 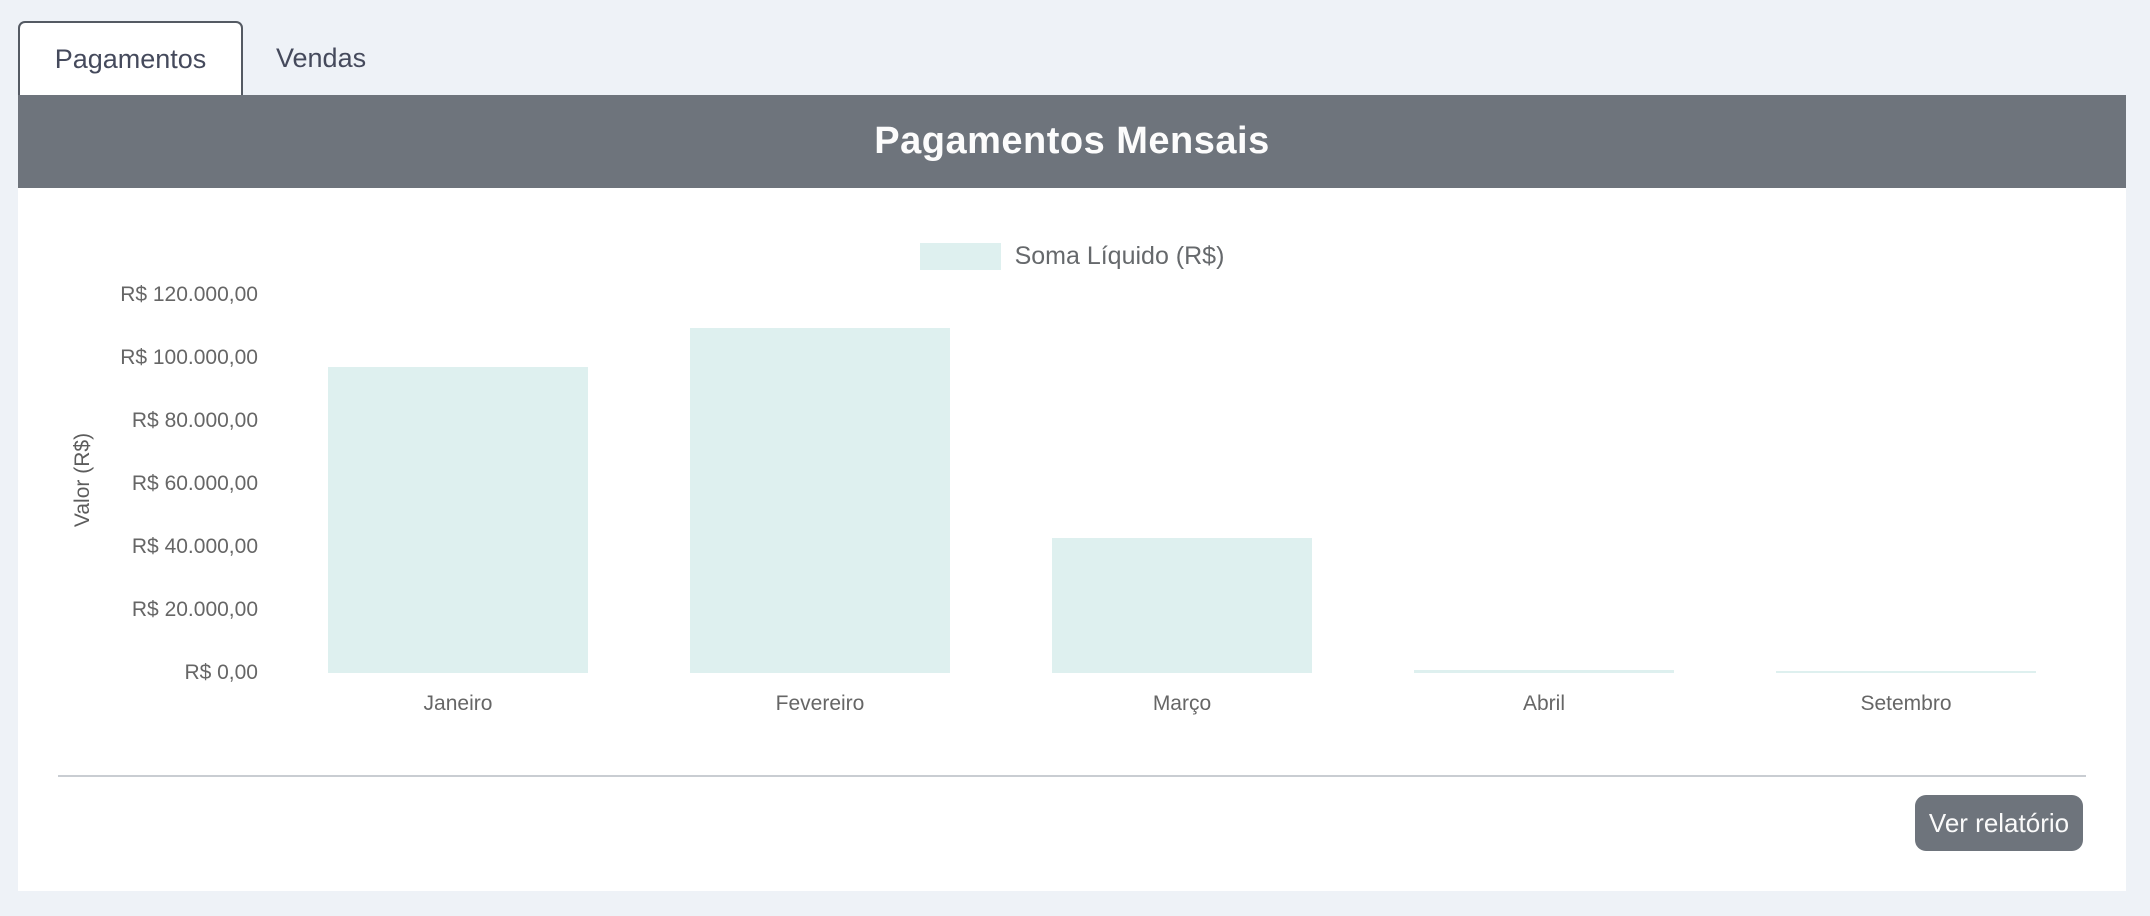 I want to click on x-category-label: Abril, so click(x=1543, y=703).